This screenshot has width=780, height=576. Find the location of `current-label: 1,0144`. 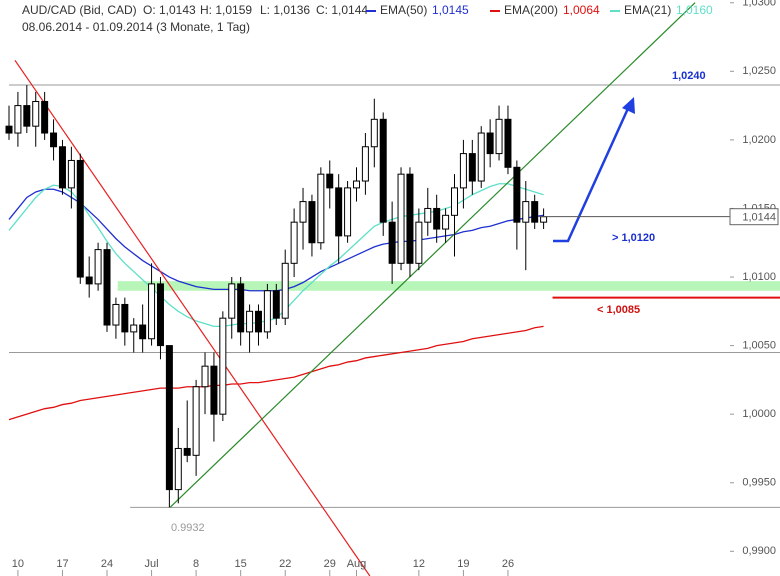

current-label: 1,0144 is located at coordinates (759, 218).